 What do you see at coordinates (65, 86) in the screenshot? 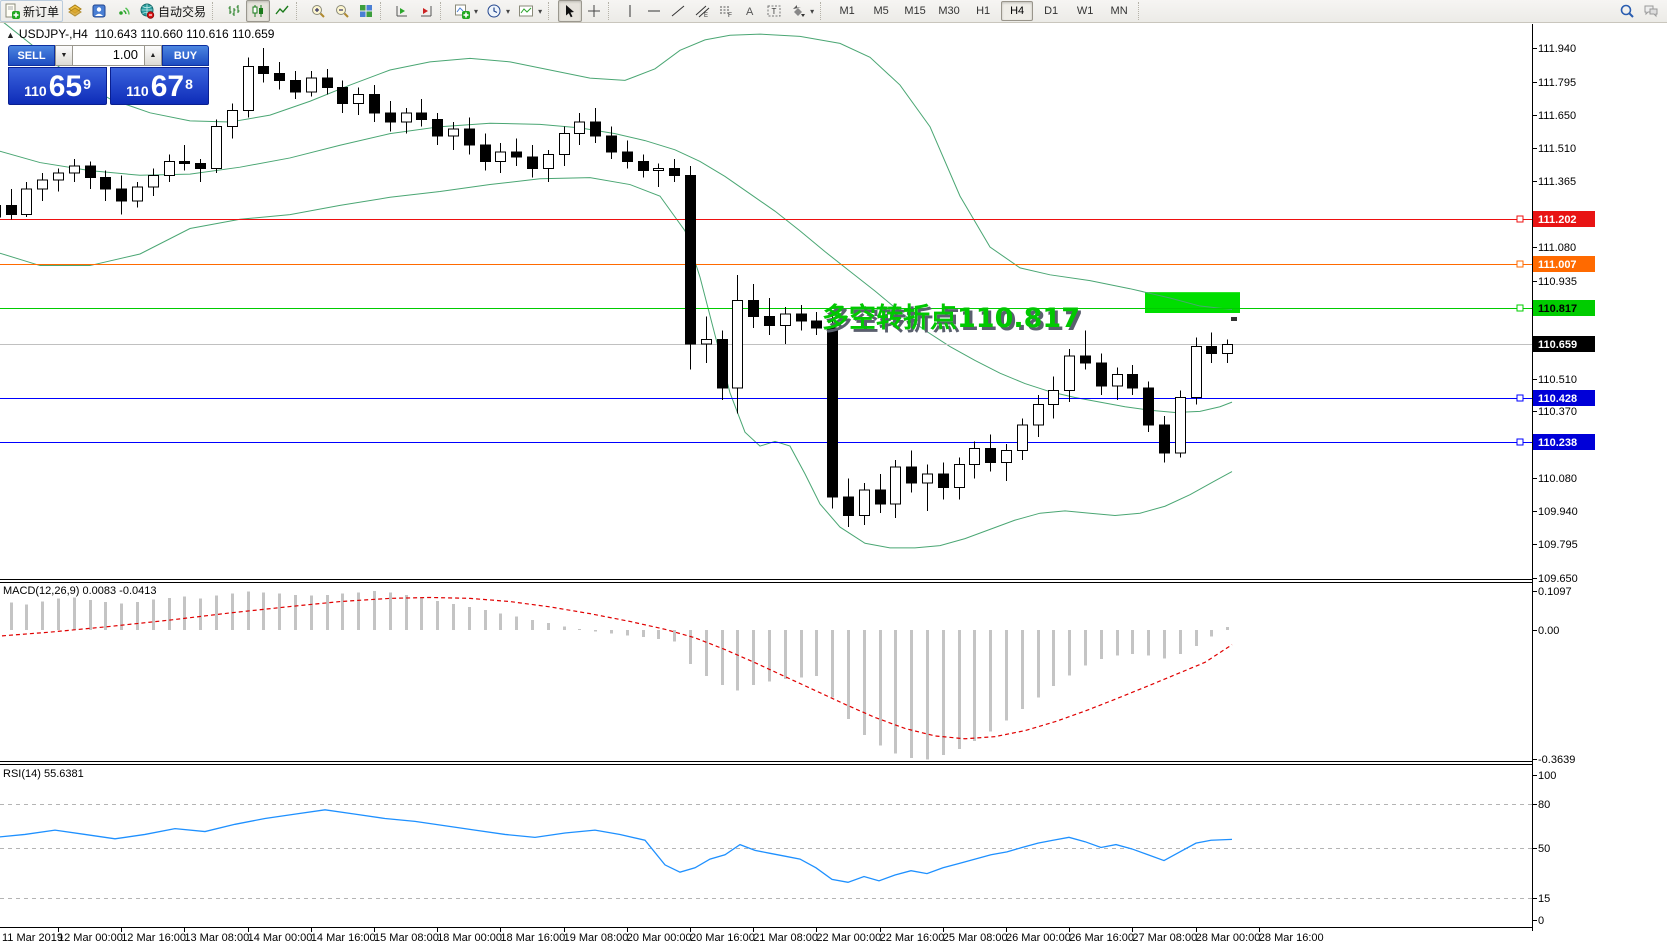
I see `sell-price-pips: 65` at bounding box center [65, 86].